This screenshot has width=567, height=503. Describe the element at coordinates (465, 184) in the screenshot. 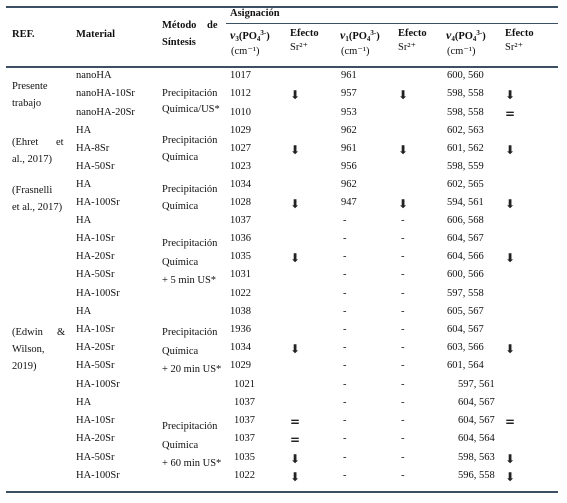

I see `row-6-v4: 602, 565` at that location.